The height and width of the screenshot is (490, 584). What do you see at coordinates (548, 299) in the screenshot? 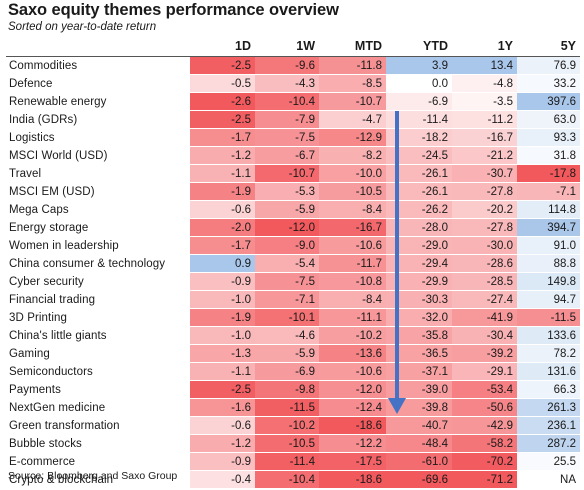
I see `value-cell-5y: 94.7` at bounding box center [548, 299].